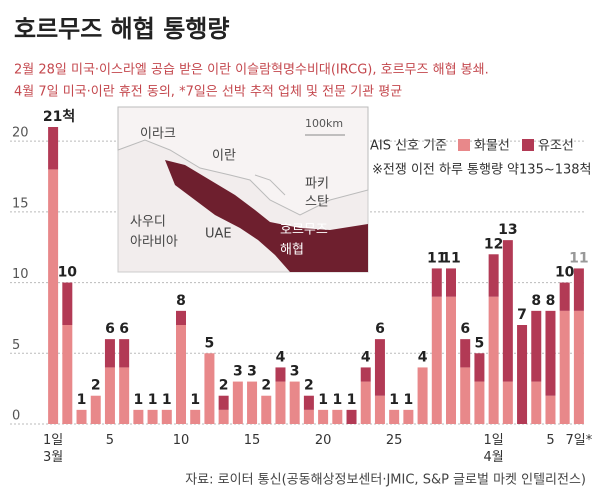  What do you see at coordinates (579, 440) in the screenshot?
I see `x-tick-label: 7일*` at bounding box center [579, 440].